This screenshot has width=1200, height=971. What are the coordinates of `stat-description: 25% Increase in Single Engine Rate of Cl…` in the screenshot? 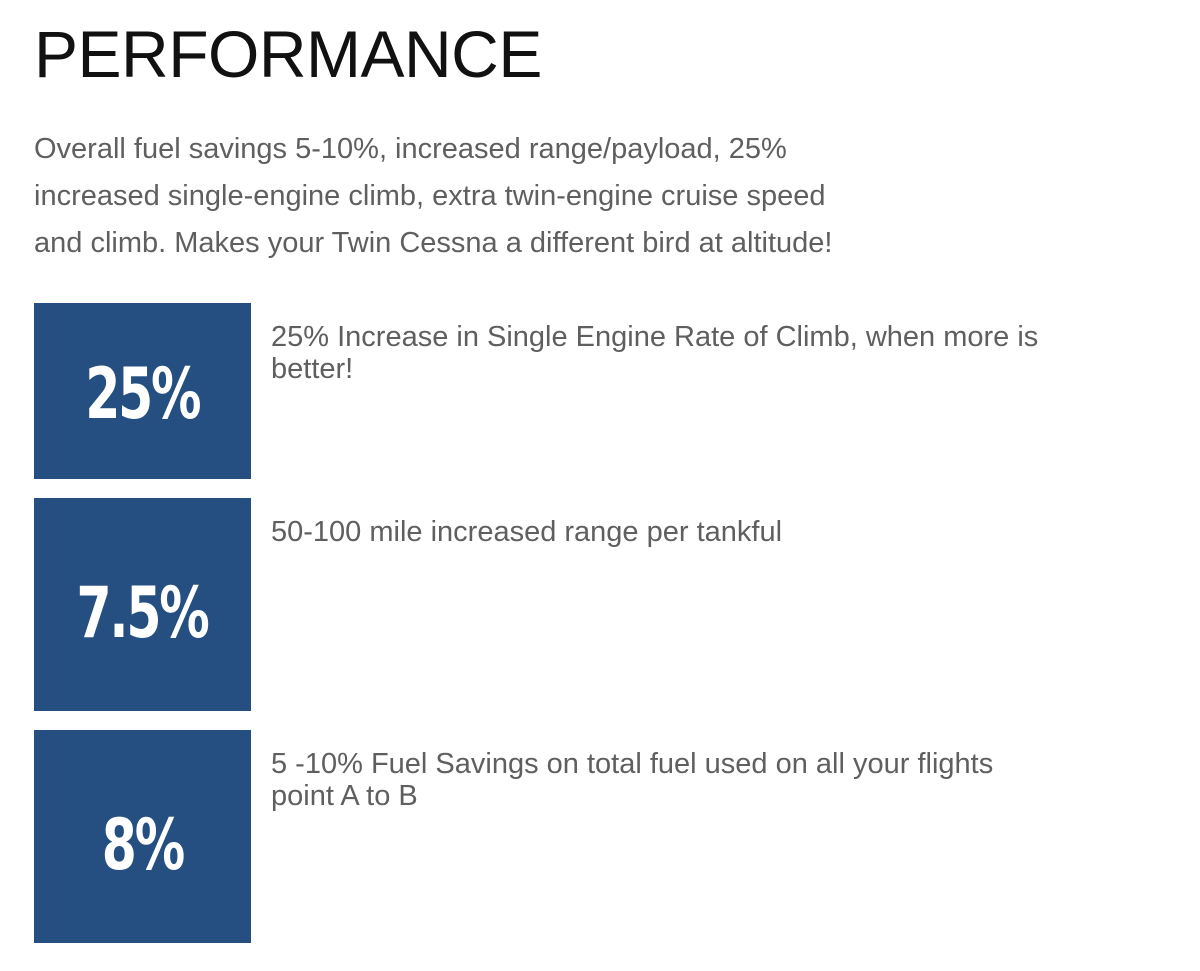 It's located at (696, 353).